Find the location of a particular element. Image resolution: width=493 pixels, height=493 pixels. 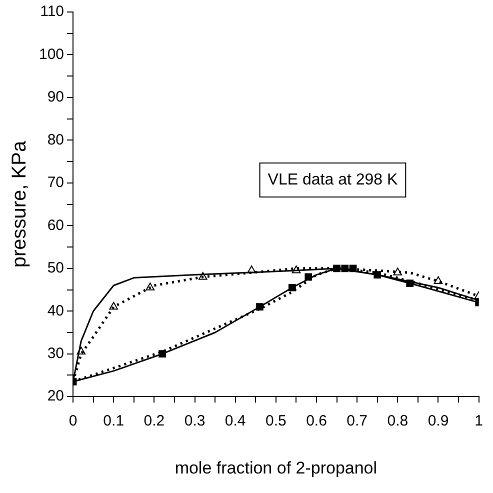

annotation: VLE data at 298 K is located at coordinates (333, 179).